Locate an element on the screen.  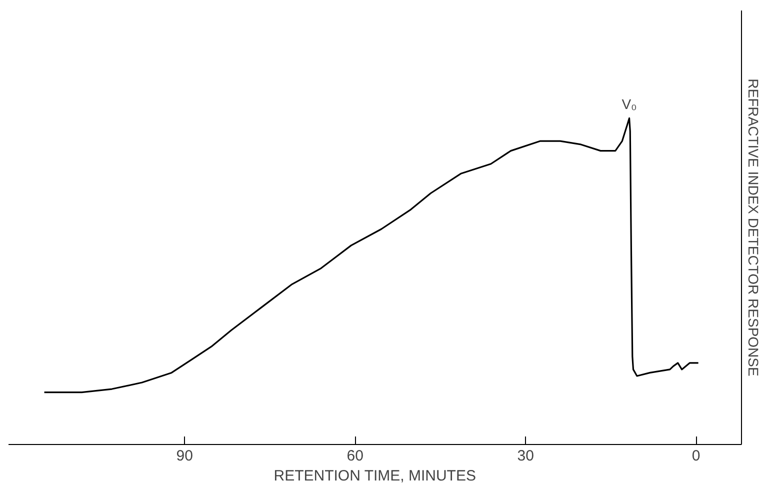
x-tick-label: 90 is located at coordinates (184, 456).